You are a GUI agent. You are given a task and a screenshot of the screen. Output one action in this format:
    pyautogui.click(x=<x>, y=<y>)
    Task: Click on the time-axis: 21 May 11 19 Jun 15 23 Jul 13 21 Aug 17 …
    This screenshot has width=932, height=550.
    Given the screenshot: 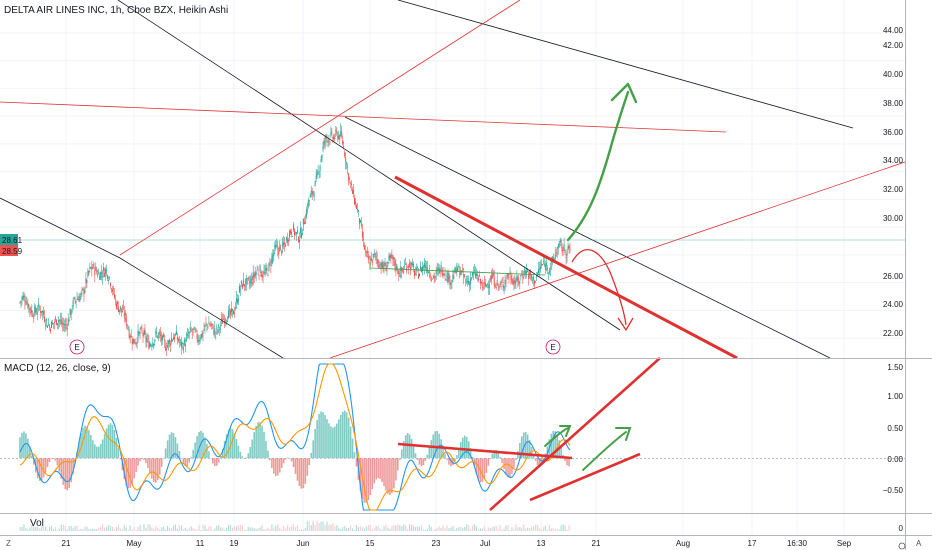 What is the action you would take?
    pyautogui.click(x=457, y=543)
    